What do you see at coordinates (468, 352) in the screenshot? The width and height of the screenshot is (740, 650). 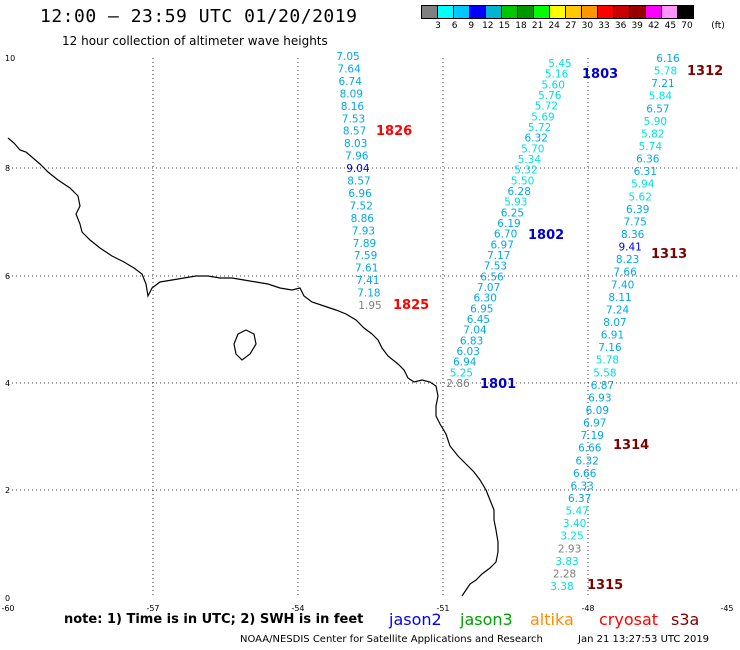 I see `swh-value: 6.03` at bounding box center [468, 352].